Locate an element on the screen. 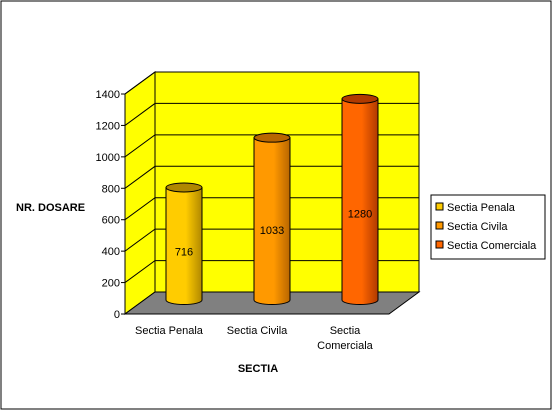 The height and width of the screenshot is (411, 553). y-tick-label: 800 is located at coordinates (111, 189).